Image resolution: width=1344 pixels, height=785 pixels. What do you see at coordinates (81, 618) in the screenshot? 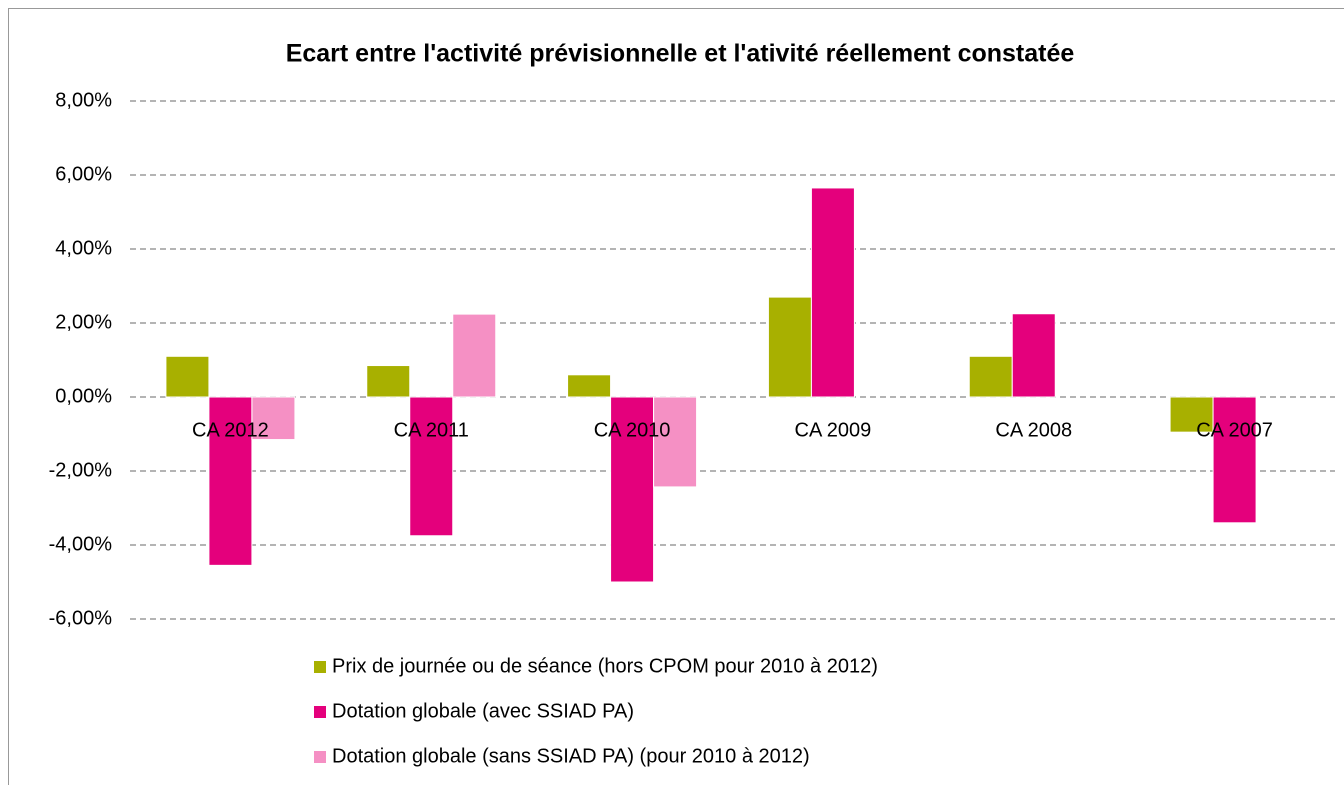
I see `y-tick-label: -6,00%` at bounding box center [81, 618].